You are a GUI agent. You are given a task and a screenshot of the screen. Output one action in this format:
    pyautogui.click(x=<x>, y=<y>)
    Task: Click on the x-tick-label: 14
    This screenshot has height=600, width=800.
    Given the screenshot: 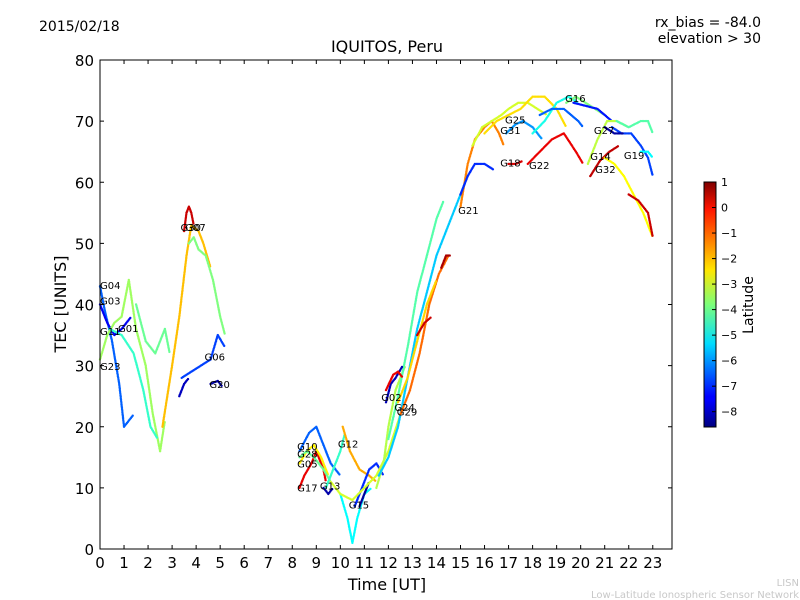 What is the action you would take?
    pyautogui.click(x=436, y=563)
    